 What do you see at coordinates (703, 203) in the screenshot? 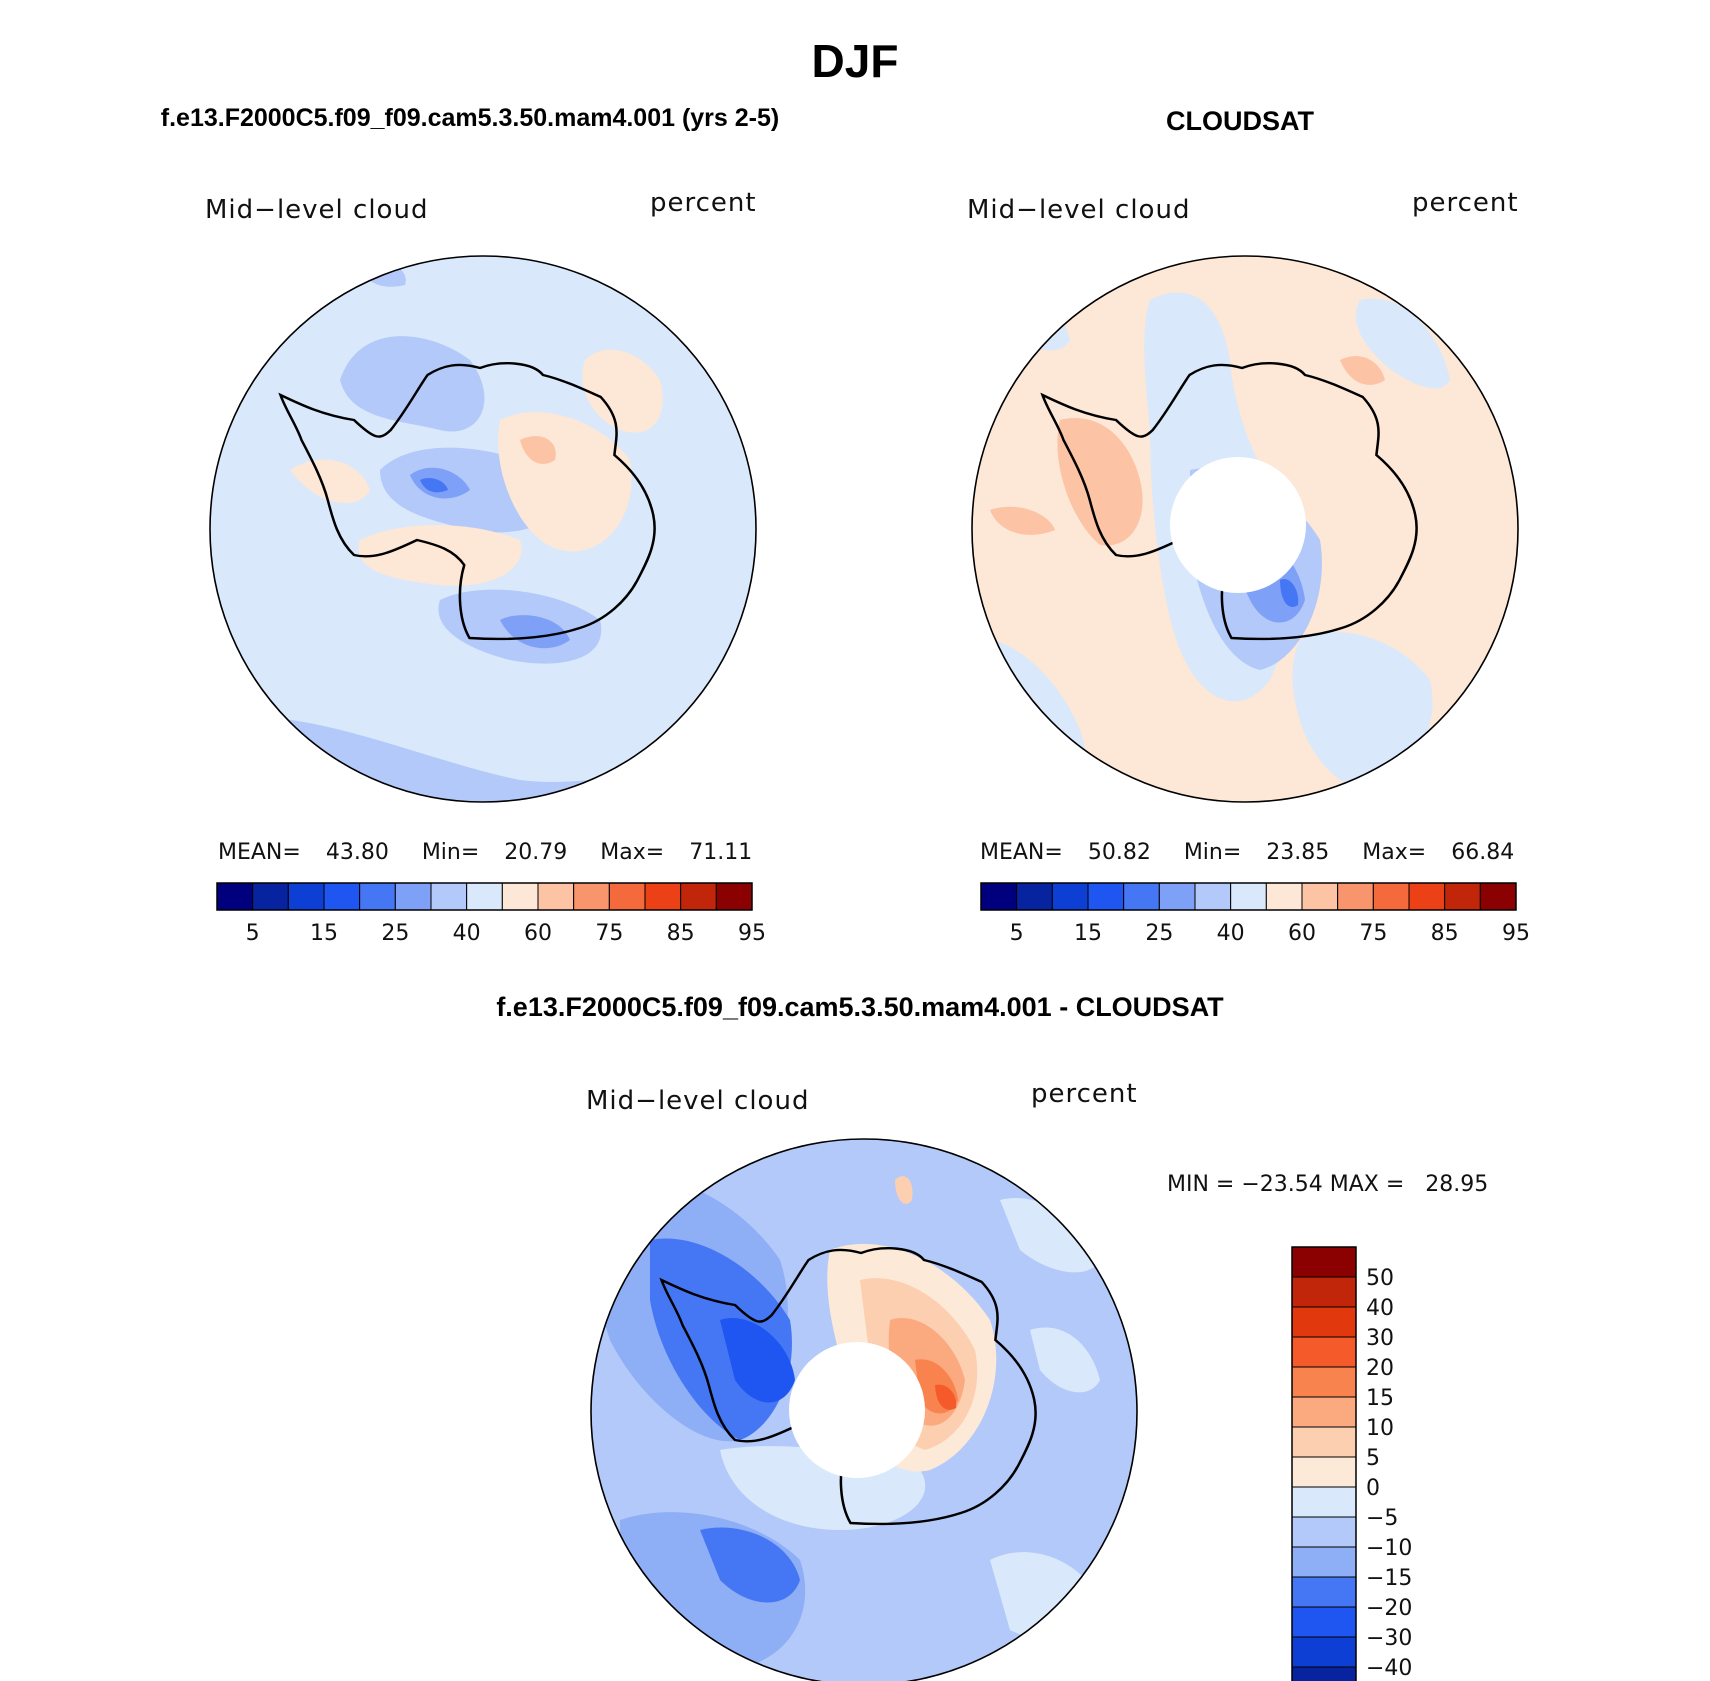
I see `panel1-units-label: percent` at bounding box center [703, 203].